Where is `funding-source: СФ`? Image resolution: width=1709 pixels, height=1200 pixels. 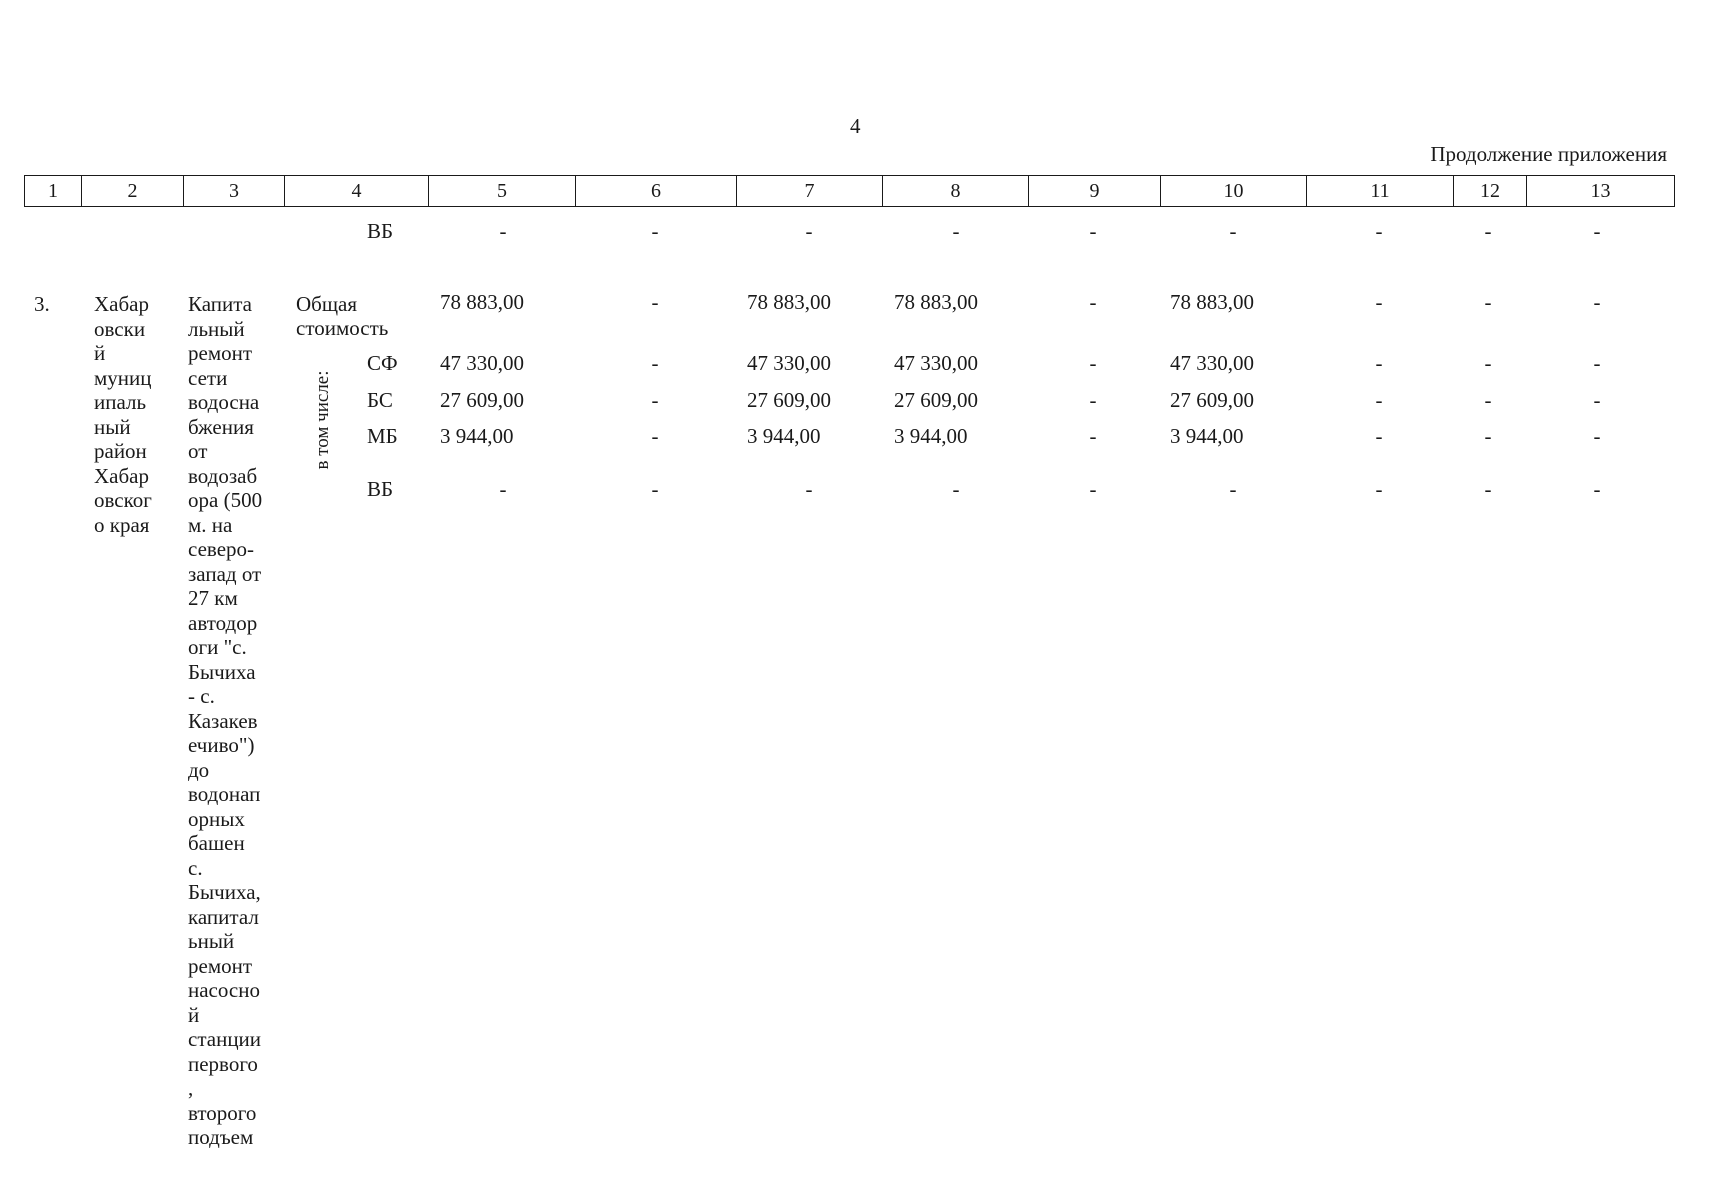 funding-source: СФ is located at coordinates (382, 363).